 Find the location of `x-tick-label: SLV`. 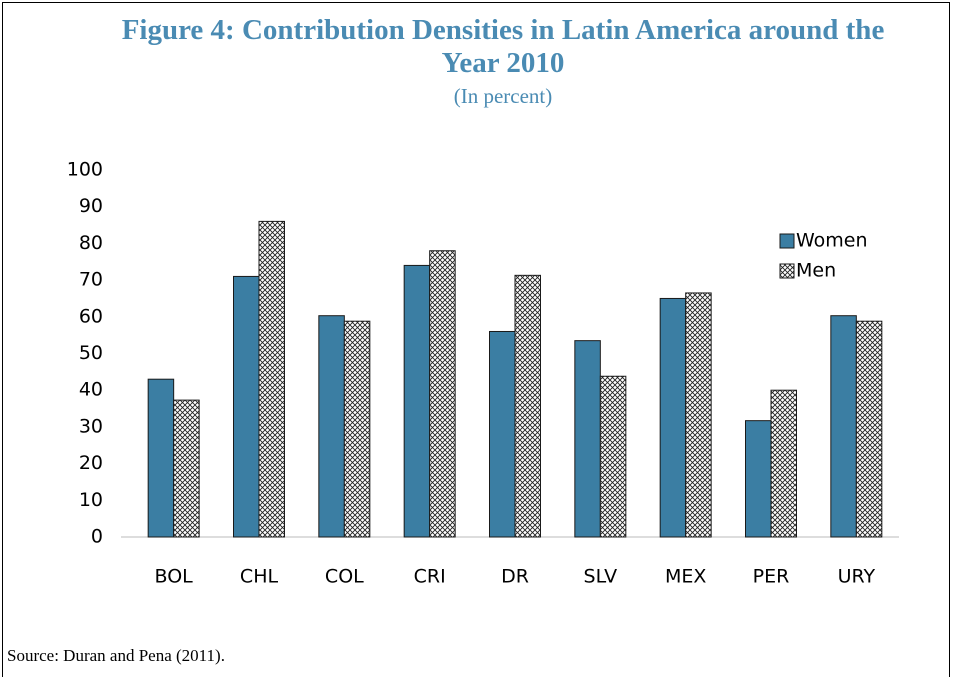

x-tick-label: SLV is located at coordinates (601, 577).